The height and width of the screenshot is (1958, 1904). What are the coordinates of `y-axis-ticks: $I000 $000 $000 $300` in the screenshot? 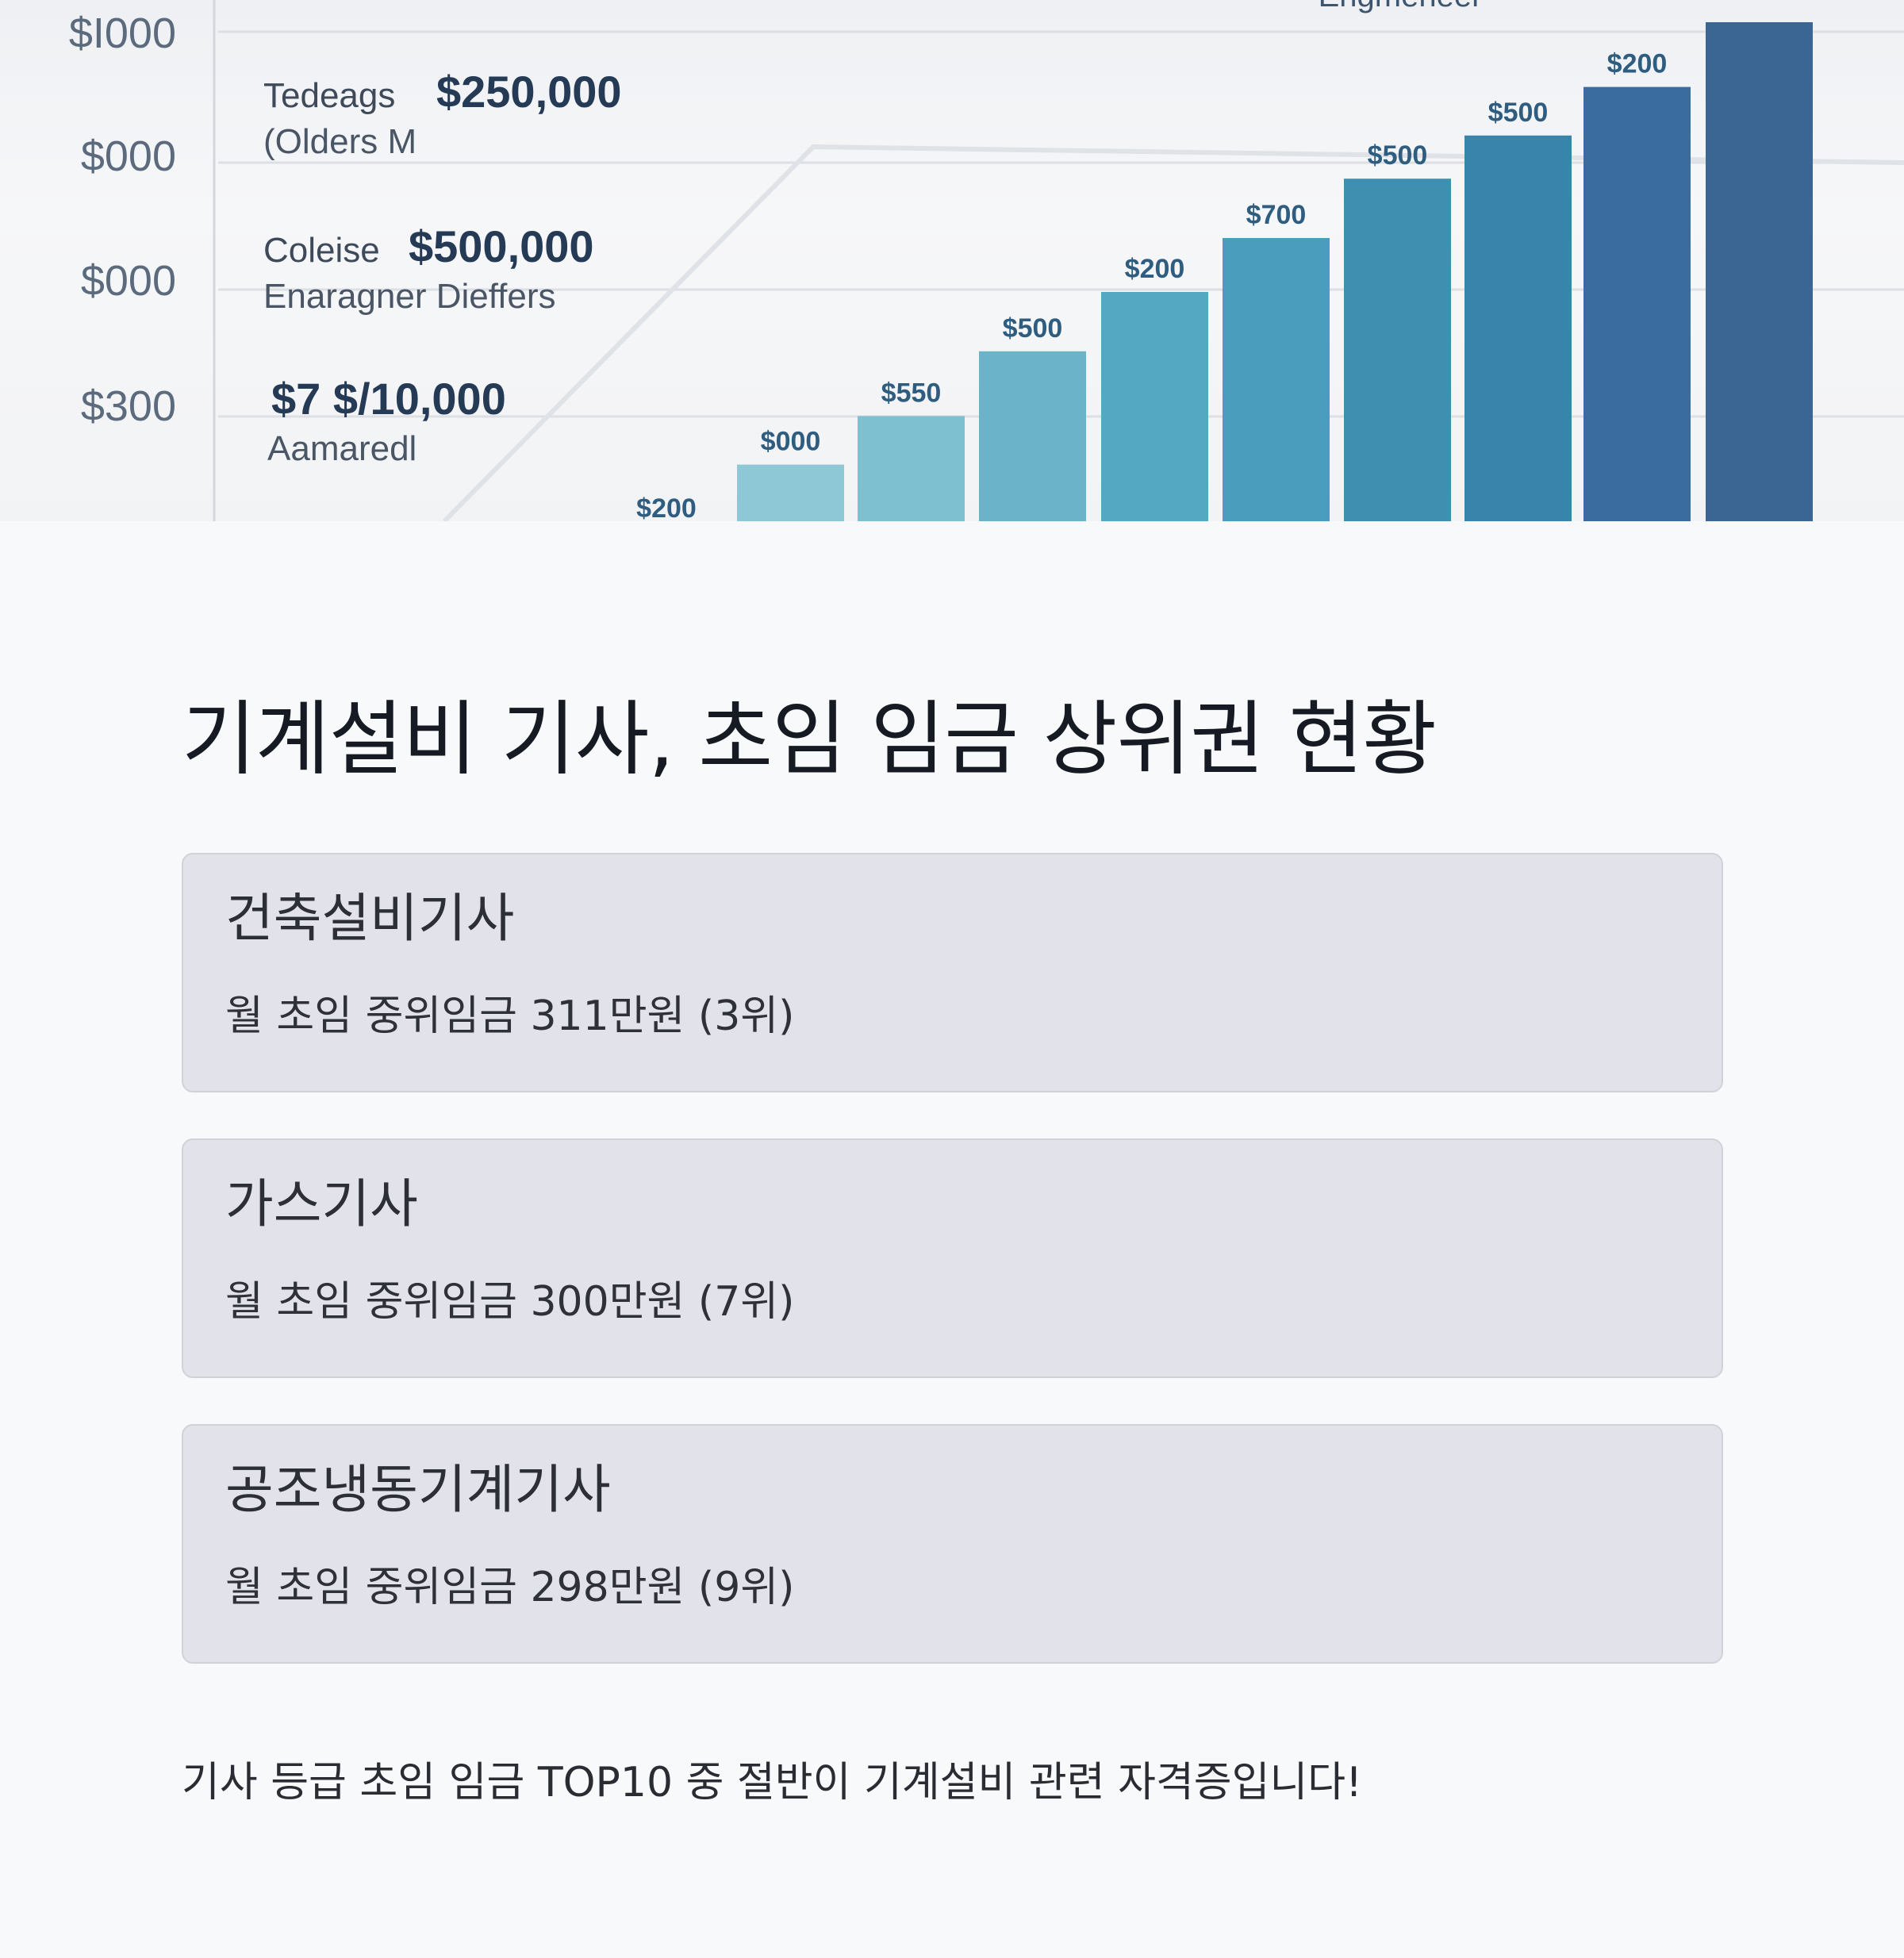 It's located at (122, 220).